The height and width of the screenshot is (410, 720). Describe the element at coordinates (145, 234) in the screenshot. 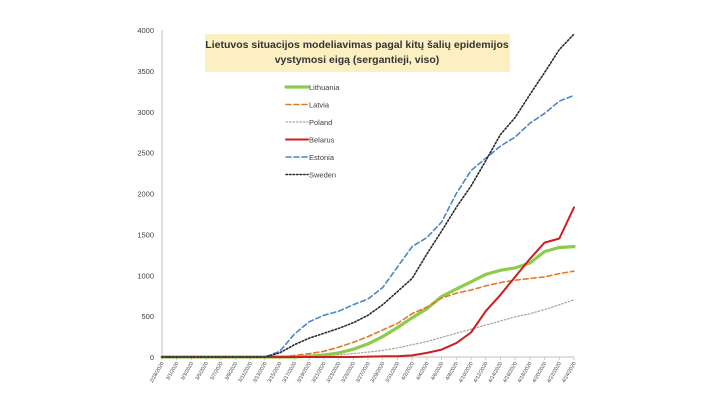

I see `y-tick-label: 1500` at that location.